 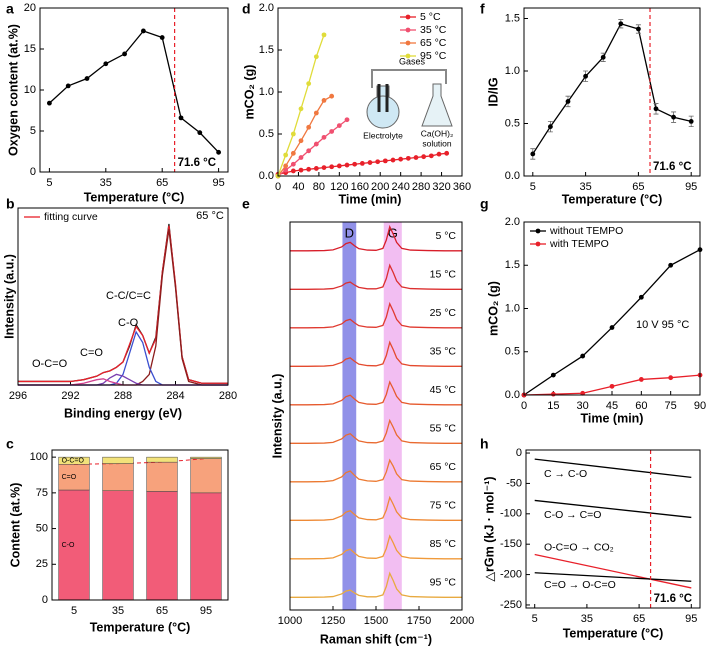 I want to click on y-tick-label: 10, so click(x=30, y=90).